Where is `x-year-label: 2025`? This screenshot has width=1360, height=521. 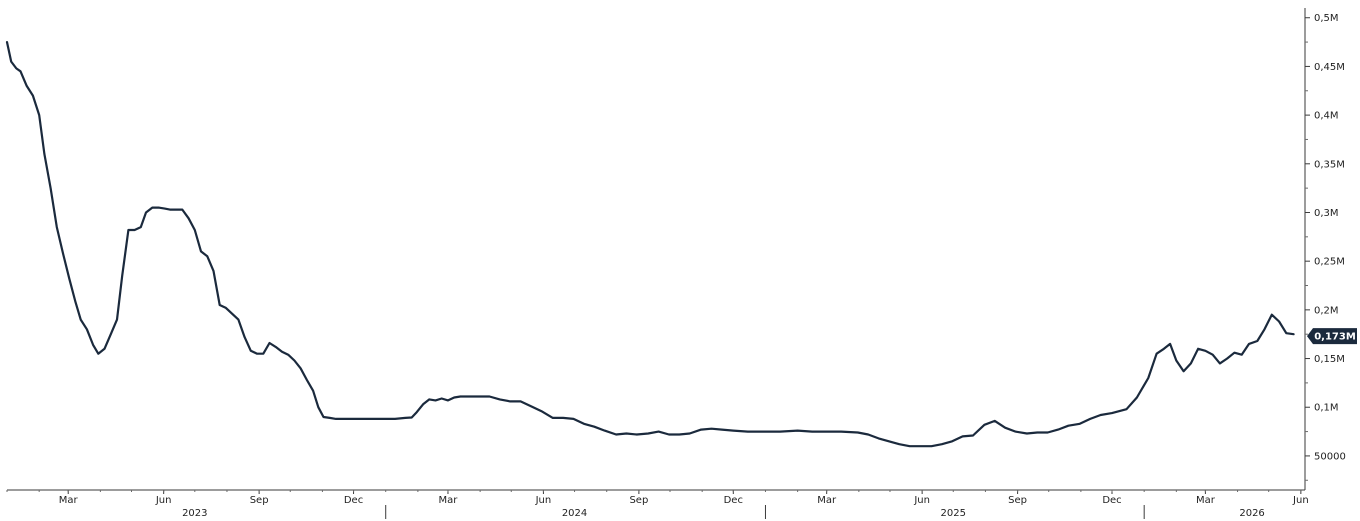
x-year-label: 2025 is located at coordinates (953, 513).